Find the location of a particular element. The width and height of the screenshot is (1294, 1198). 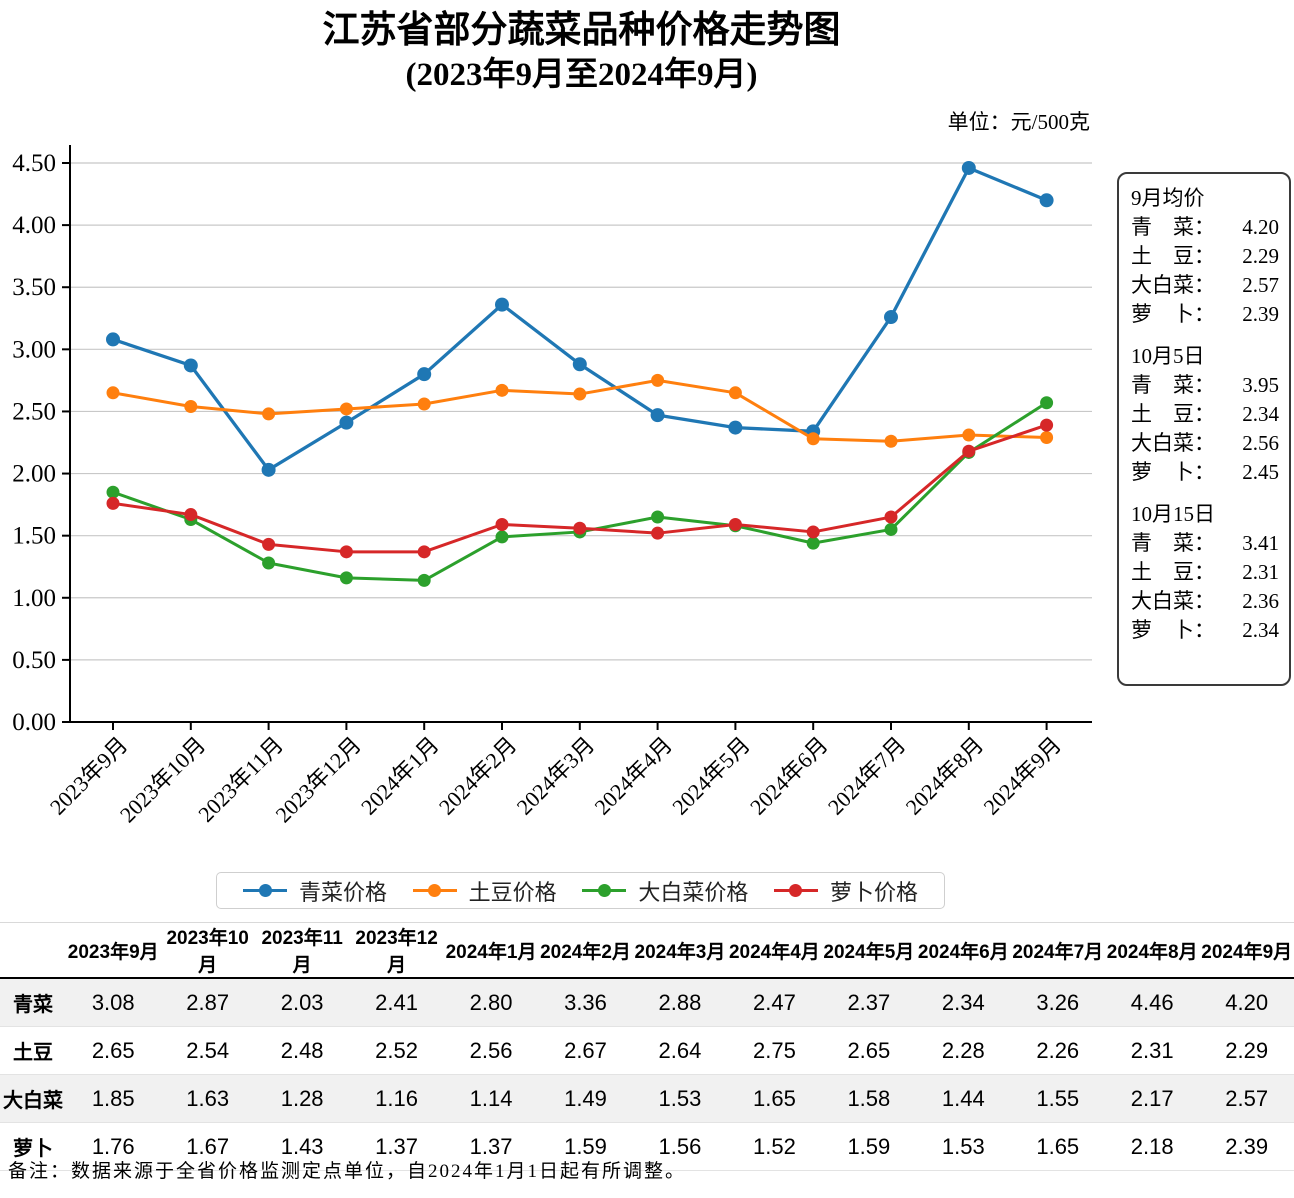

x-axis-label: 2023年12月 is located at coordinates (317, 779).